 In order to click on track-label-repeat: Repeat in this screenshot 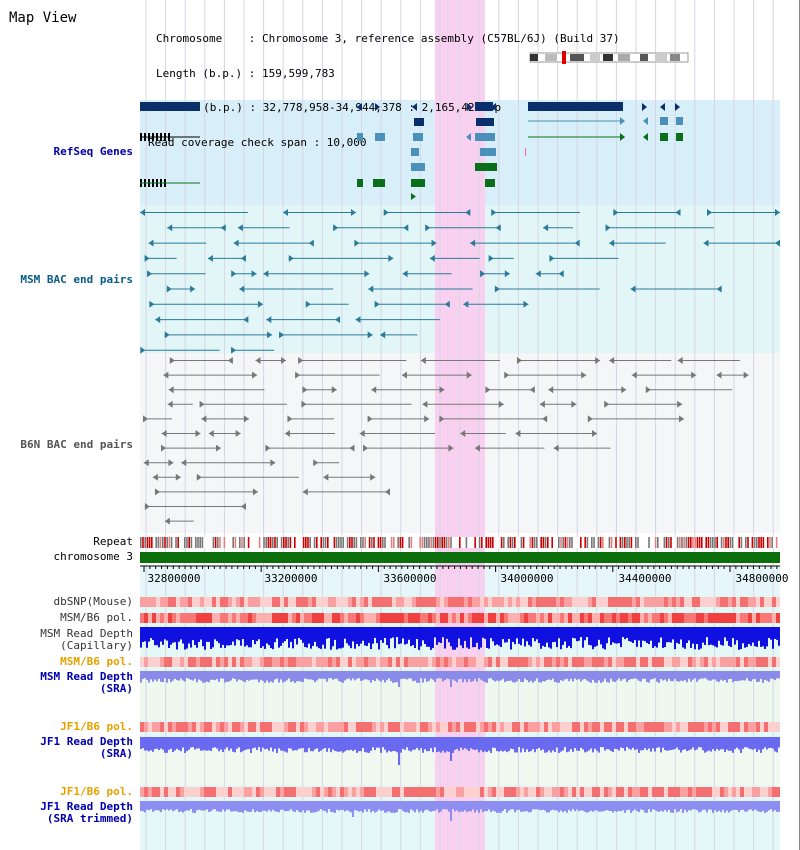, I will do `click(113, 541)`.